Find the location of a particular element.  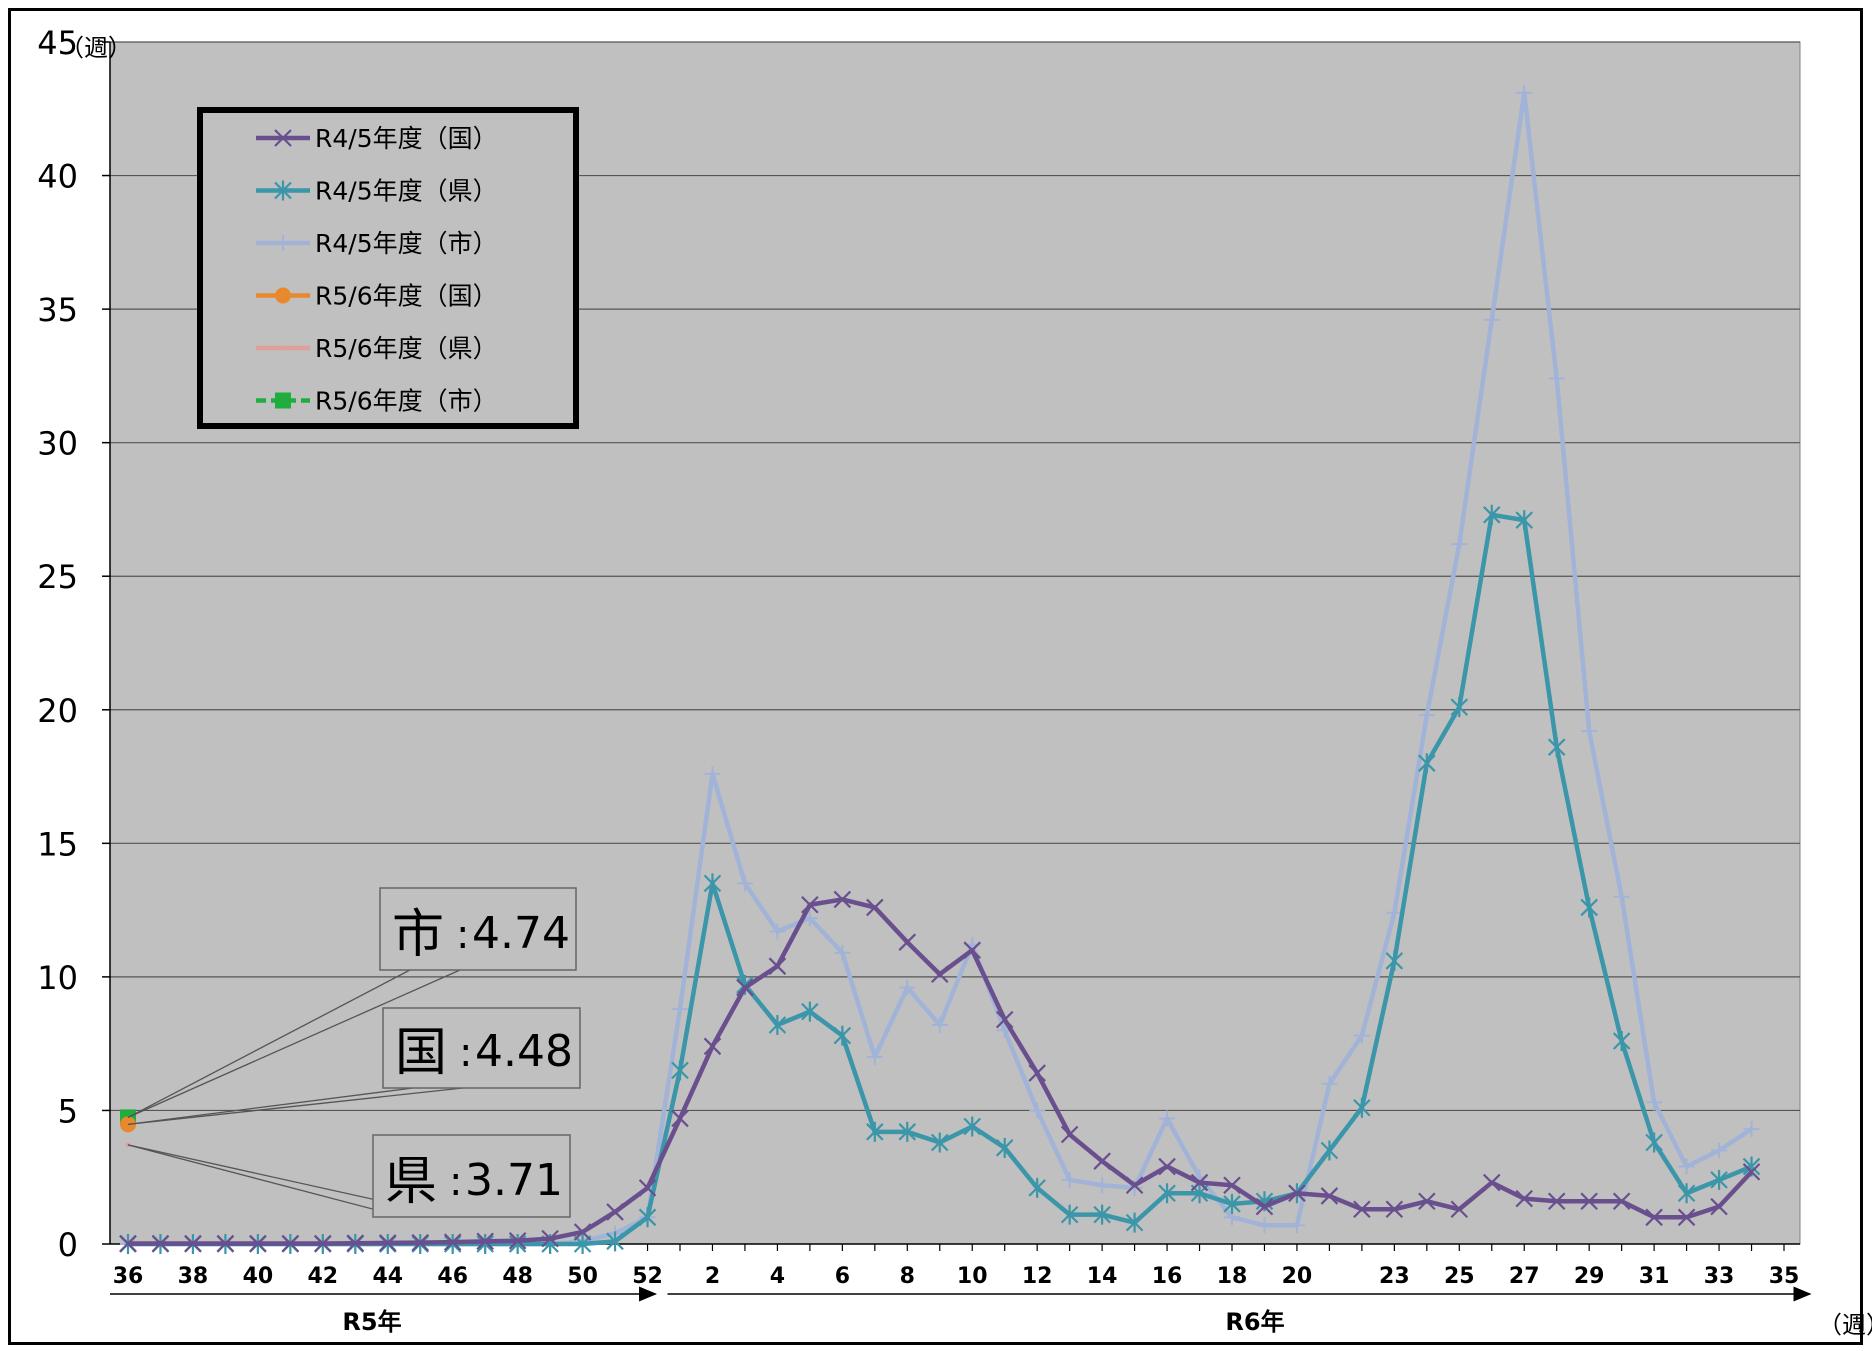

x-axis-unit: （週） is located at coordinates (1845, 1325).